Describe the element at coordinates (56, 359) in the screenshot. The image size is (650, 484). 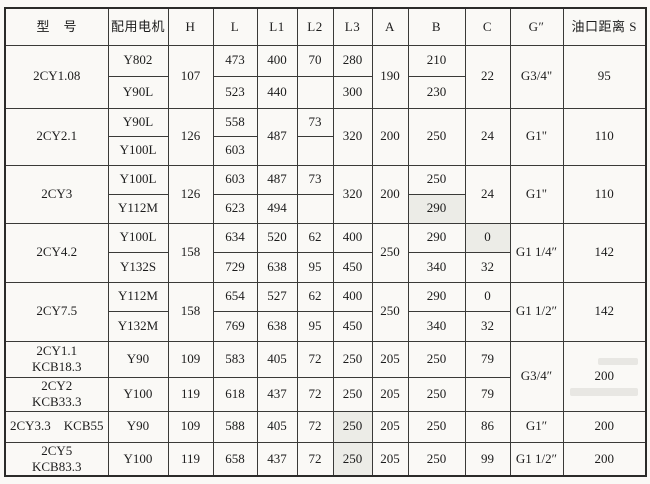
I see `model-cell: 2CY1.1 KCB18.3` at that location.